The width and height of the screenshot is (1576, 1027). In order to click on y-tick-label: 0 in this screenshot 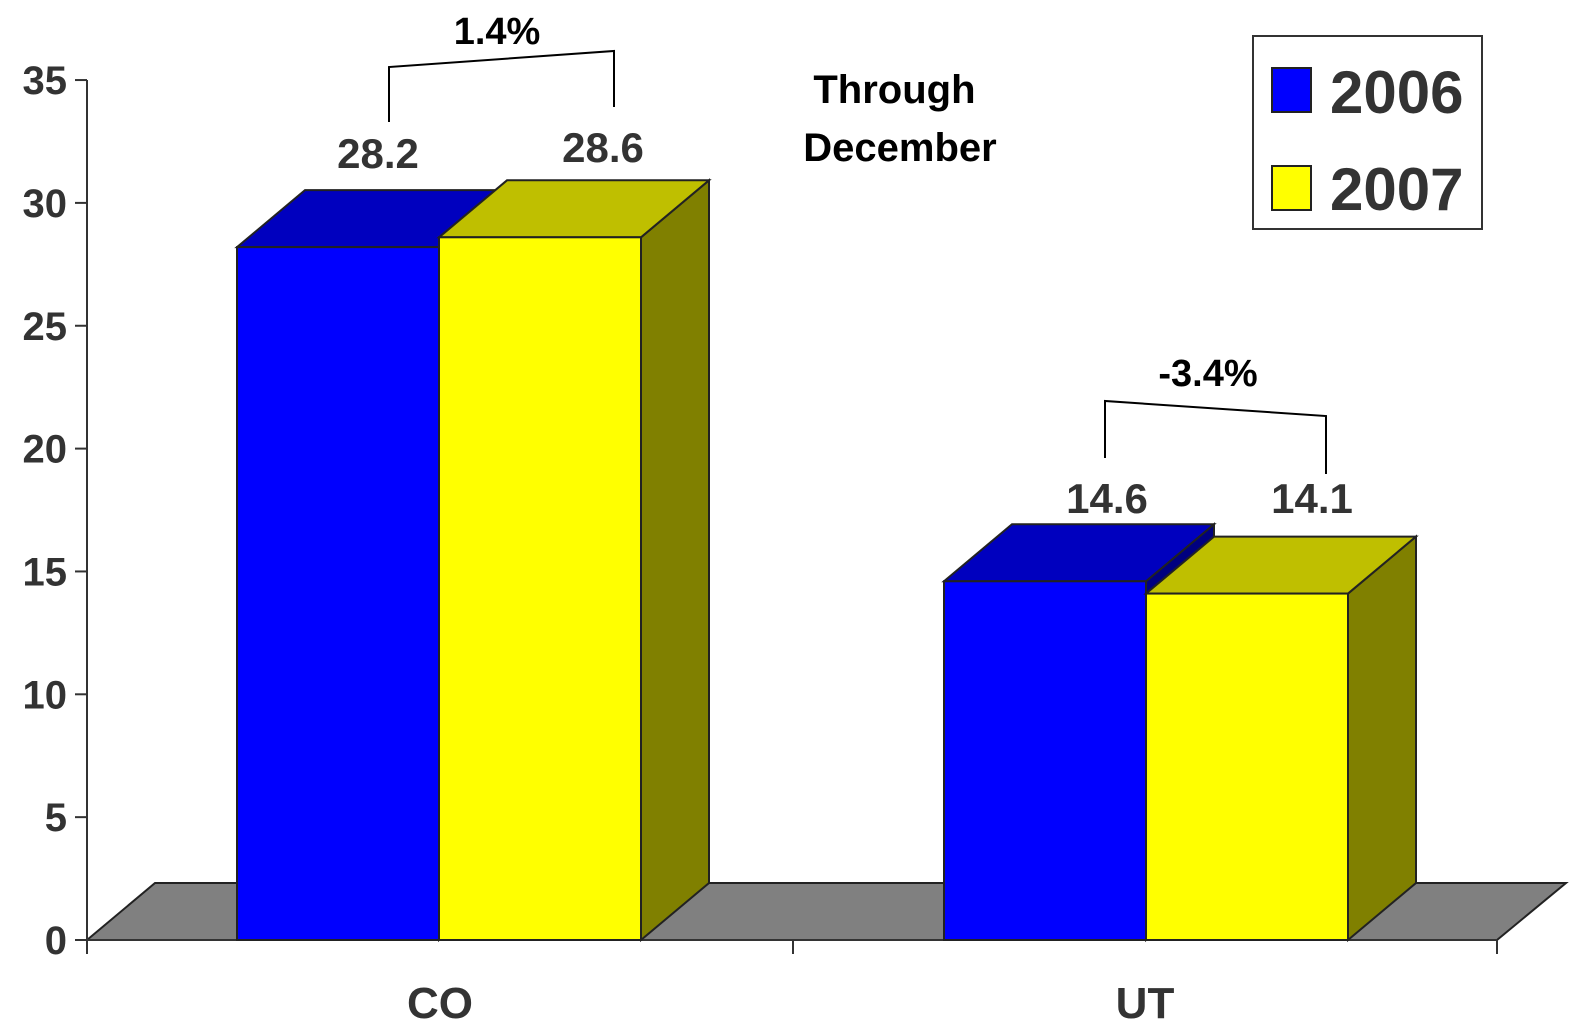, I will do `click(56, 941)`.